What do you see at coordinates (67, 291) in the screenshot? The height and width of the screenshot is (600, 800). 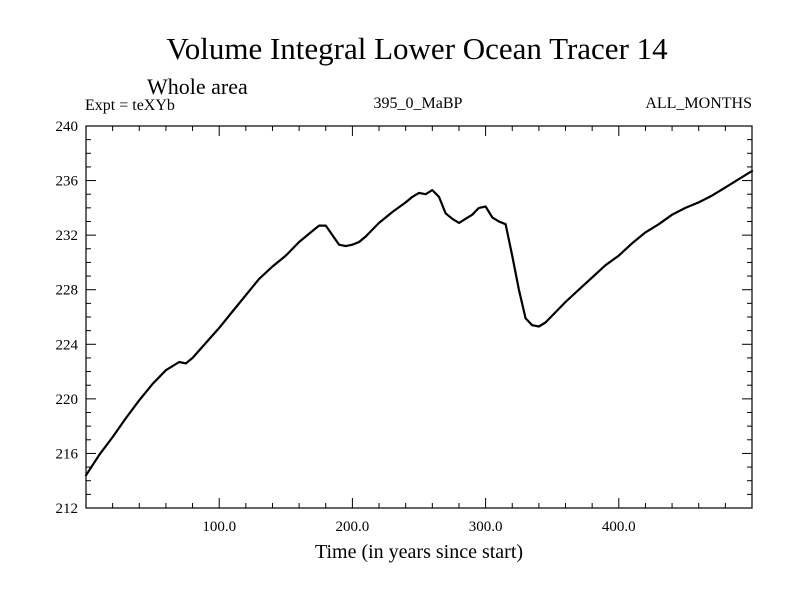 I see `y-tick-label: 228` at bounding box center [67, 291].